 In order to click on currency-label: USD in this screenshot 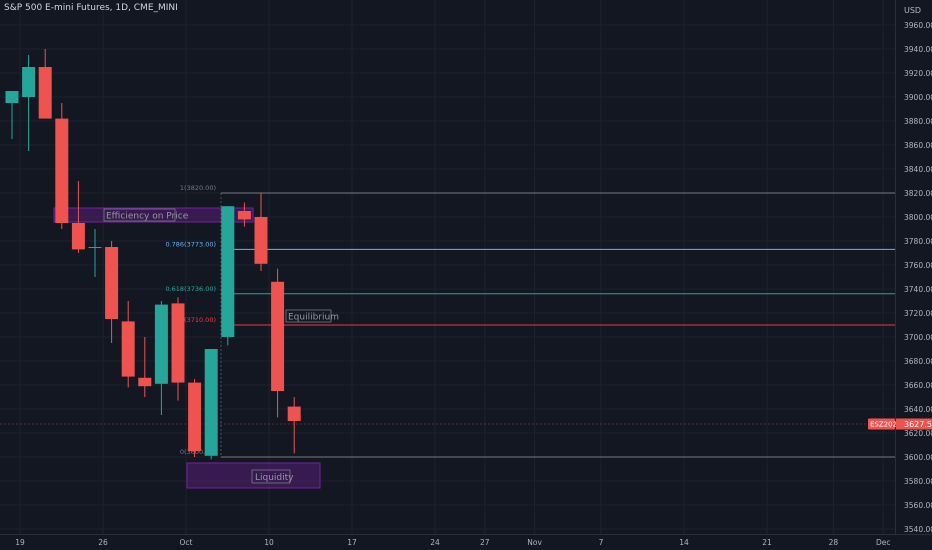, I will do `click(912, 10)`.